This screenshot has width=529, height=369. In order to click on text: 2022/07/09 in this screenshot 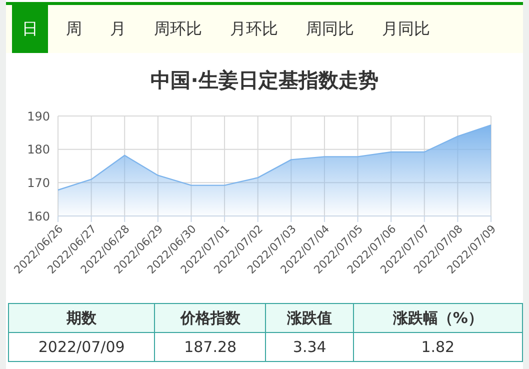, I will do `click(81, 347)`.